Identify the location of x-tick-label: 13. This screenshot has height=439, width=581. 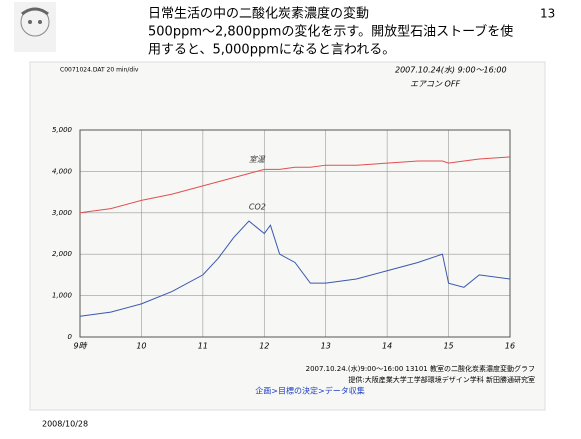
(326, 346).